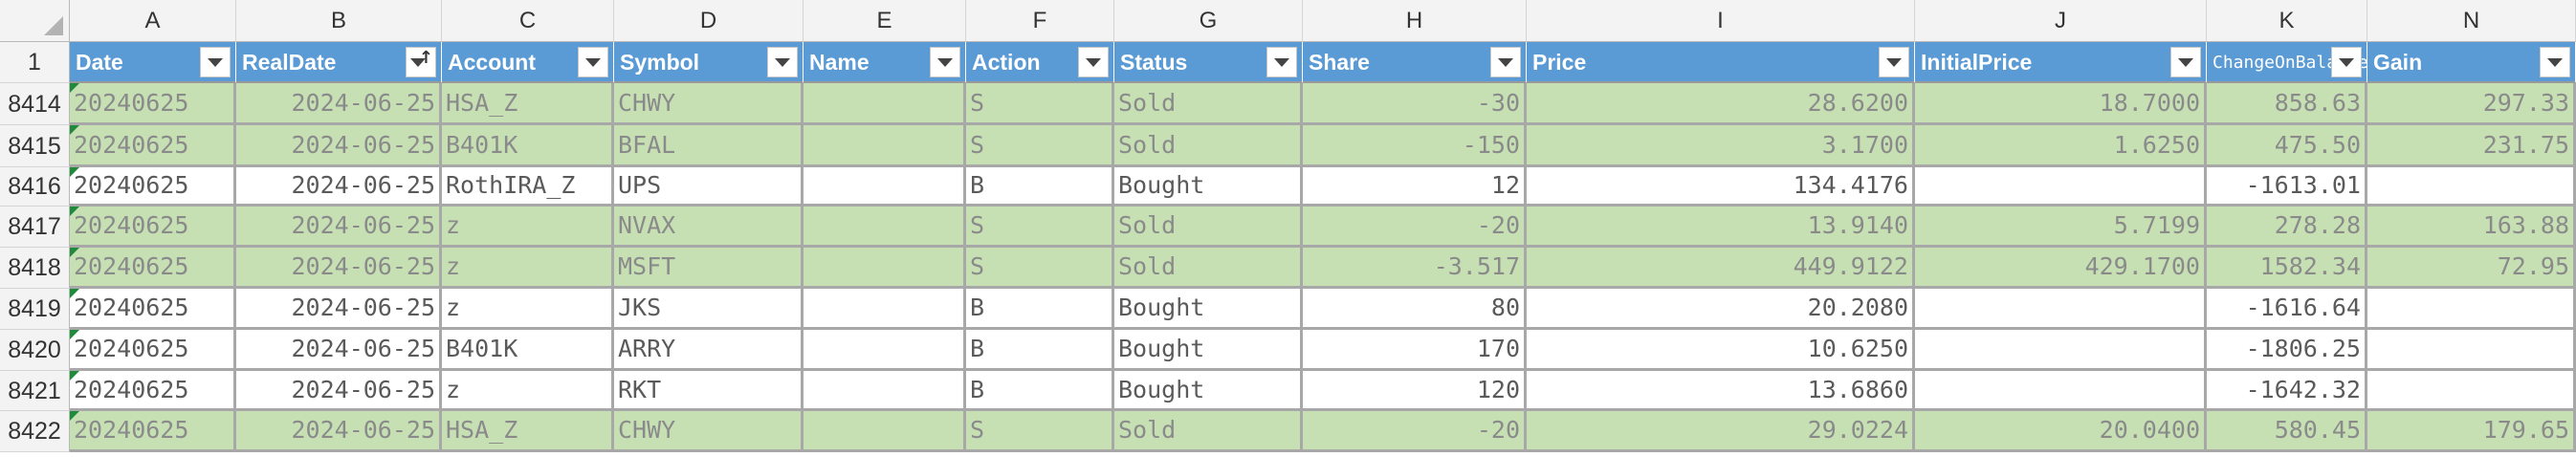 Image resolution: width=2576 pixels, height=457 pixels. Describe the element at coordinates (782, 62) in the screenshot. I see `filter-button-symbol` at that location.